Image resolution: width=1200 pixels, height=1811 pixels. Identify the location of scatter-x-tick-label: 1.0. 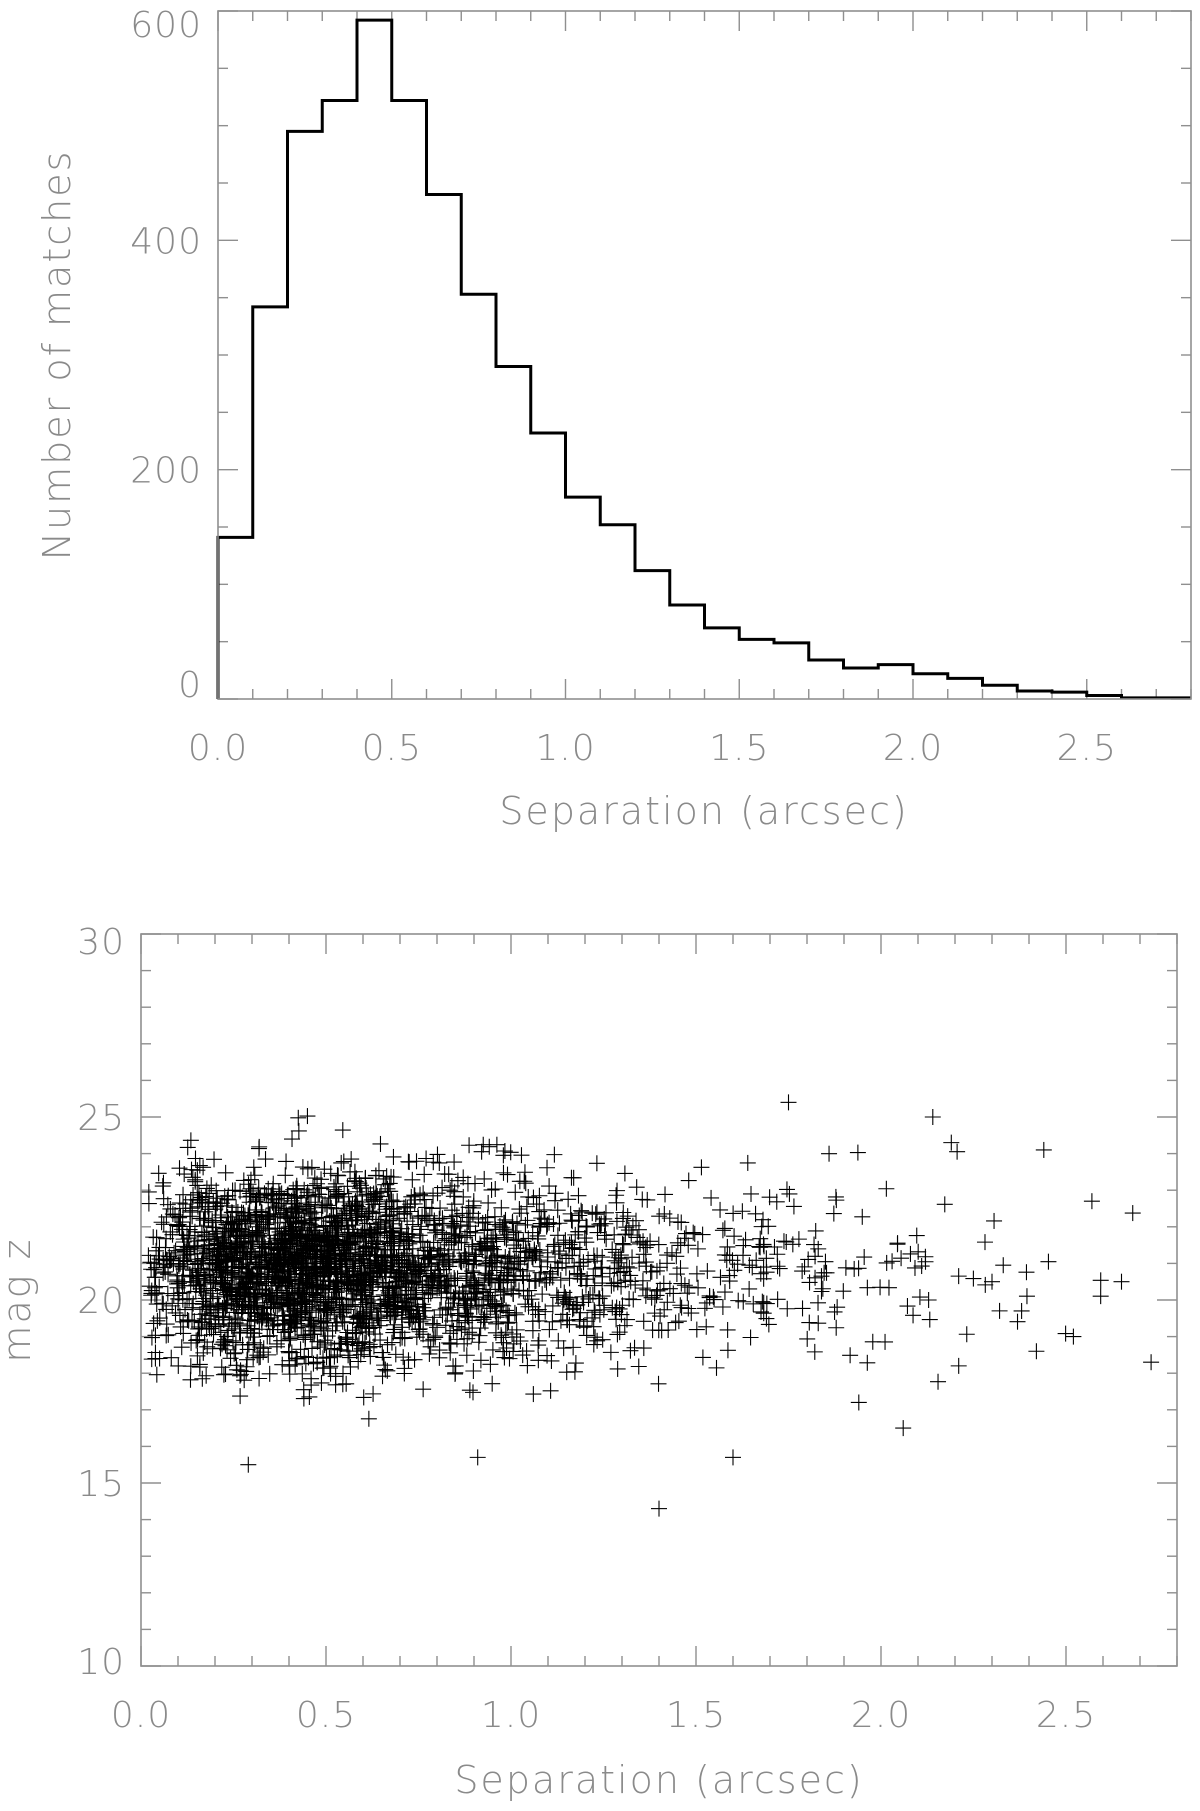
(511, 1715).